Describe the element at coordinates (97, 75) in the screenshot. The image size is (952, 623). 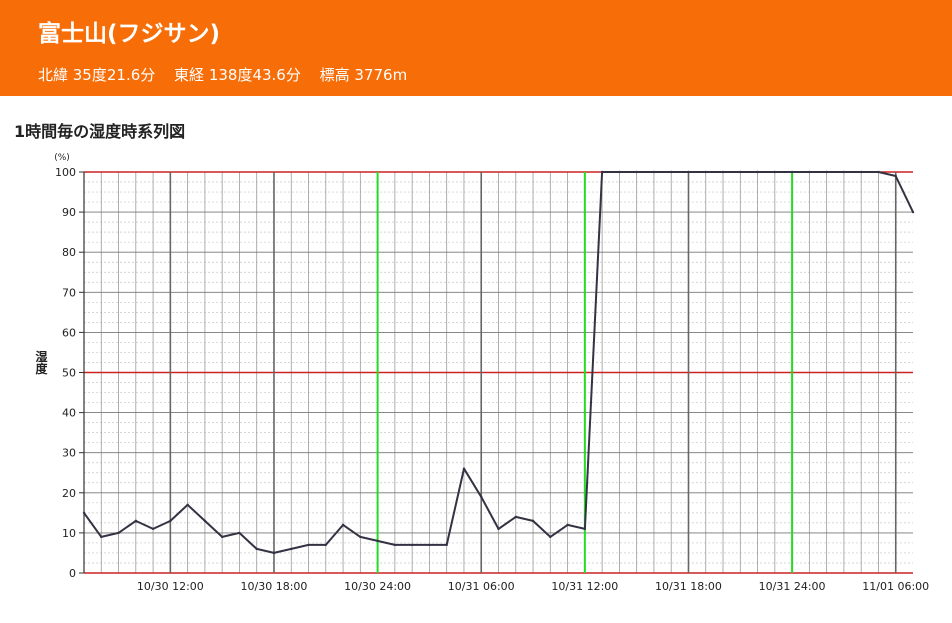
I see `latitude-text: 北緯 35度21.6分` at that location.